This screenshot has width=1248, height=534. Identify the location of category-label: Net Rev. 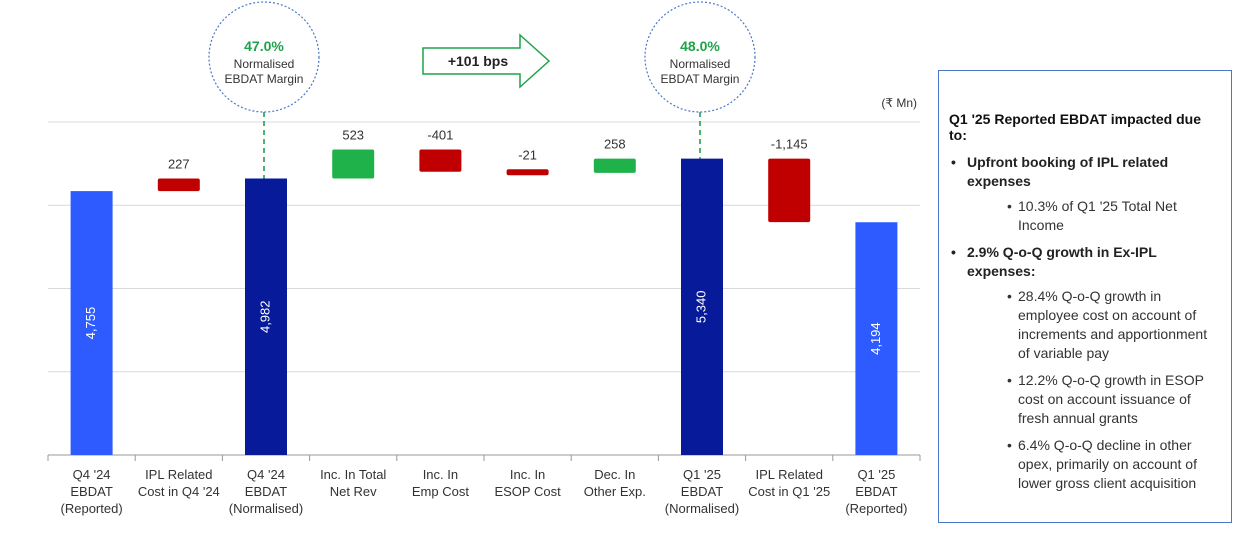
(353, 491).